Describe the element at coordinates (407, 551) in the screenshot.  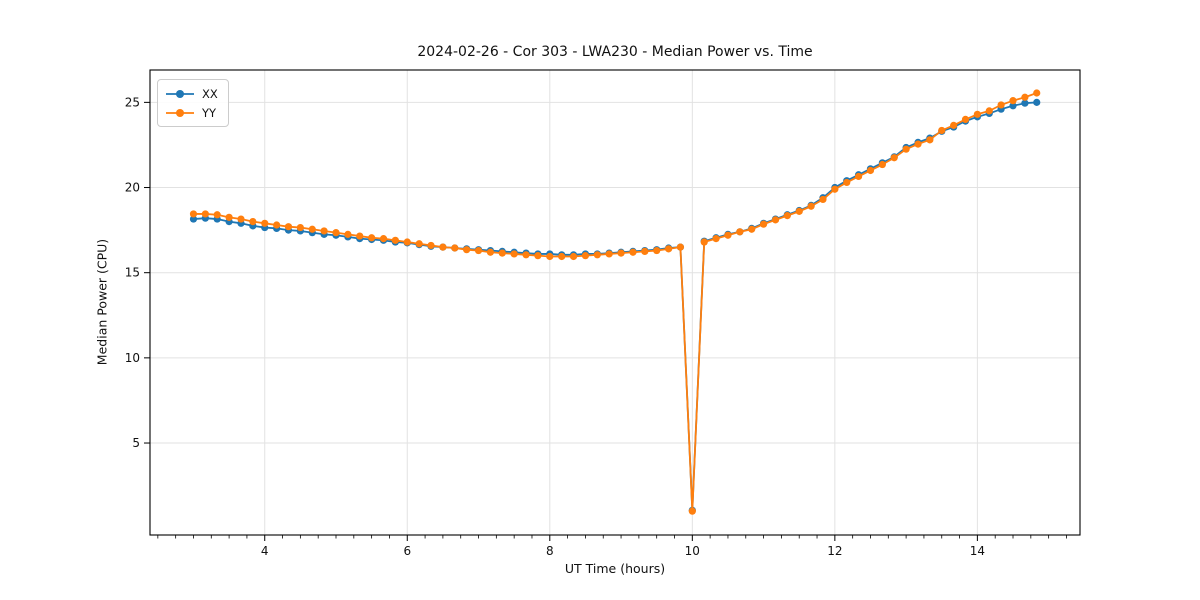
I see `x-tick-label: 6` at that location.